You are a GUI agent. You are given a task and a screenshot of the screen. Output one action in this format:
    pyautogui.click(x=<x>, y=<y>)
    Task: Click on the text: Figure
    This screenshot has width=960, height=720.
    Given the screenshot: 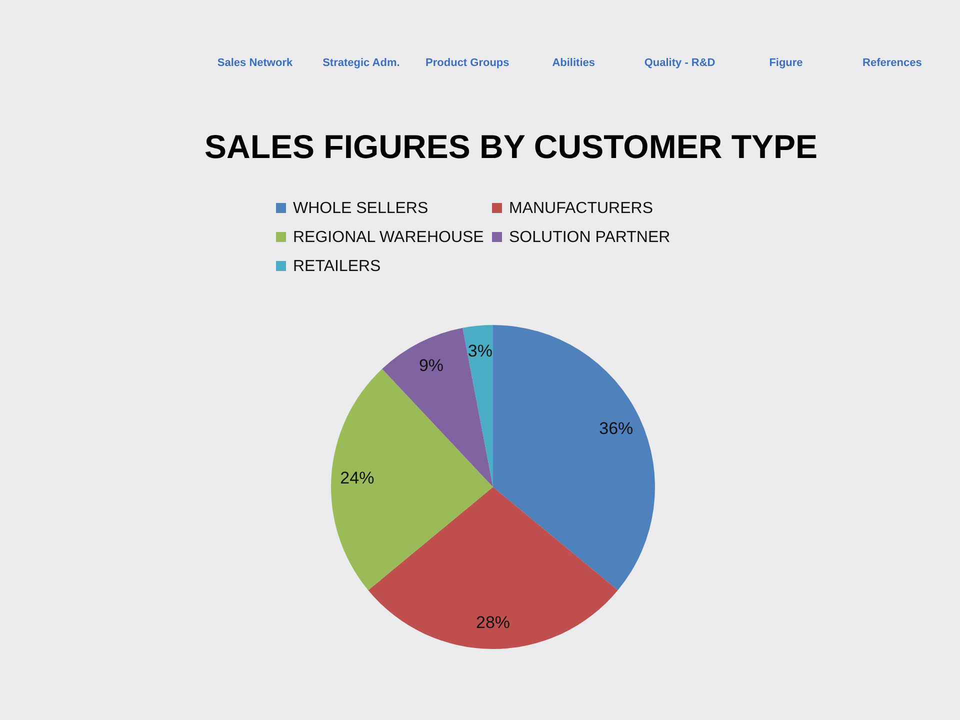 What is the action you would take?
    pyautogui.click(x=786, y=63)
    